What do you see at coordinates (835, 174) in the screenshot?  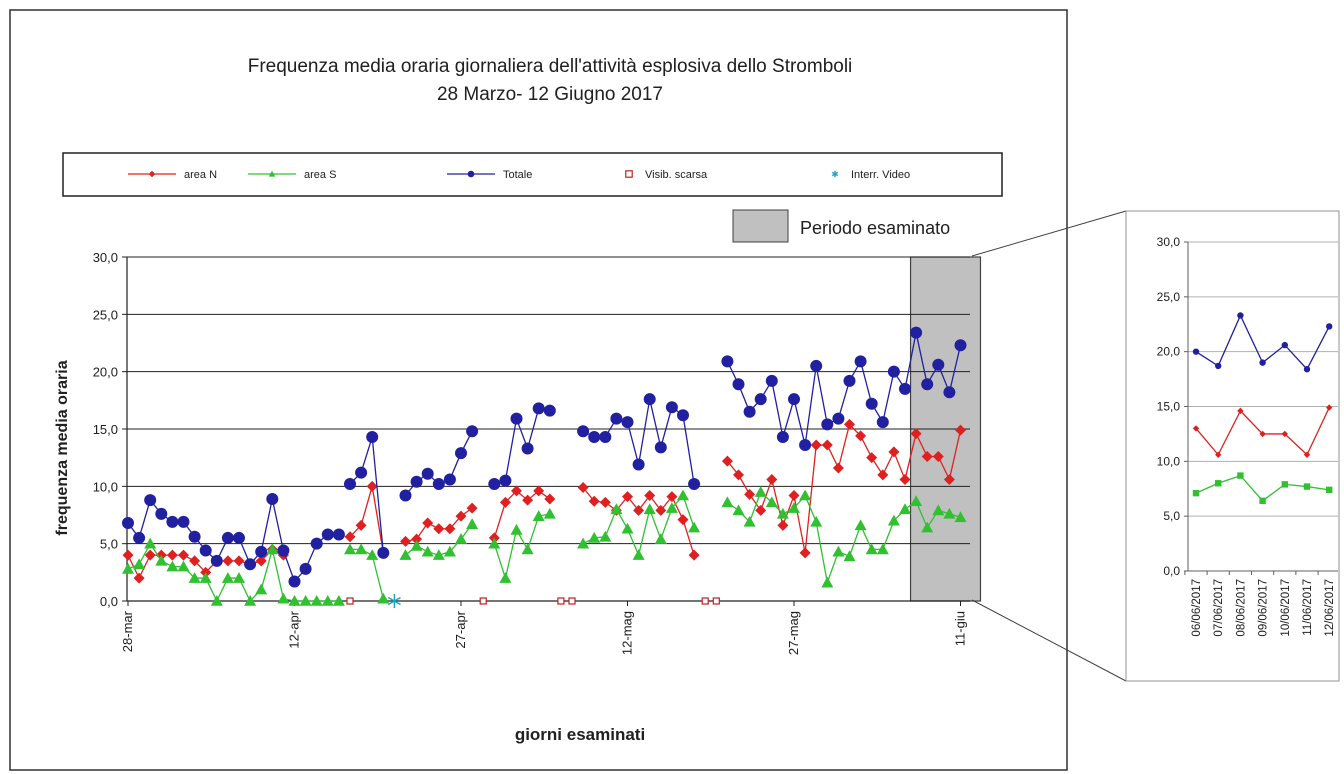 I see `legend-marker-4-stroke` at bounding box center [835, 174].